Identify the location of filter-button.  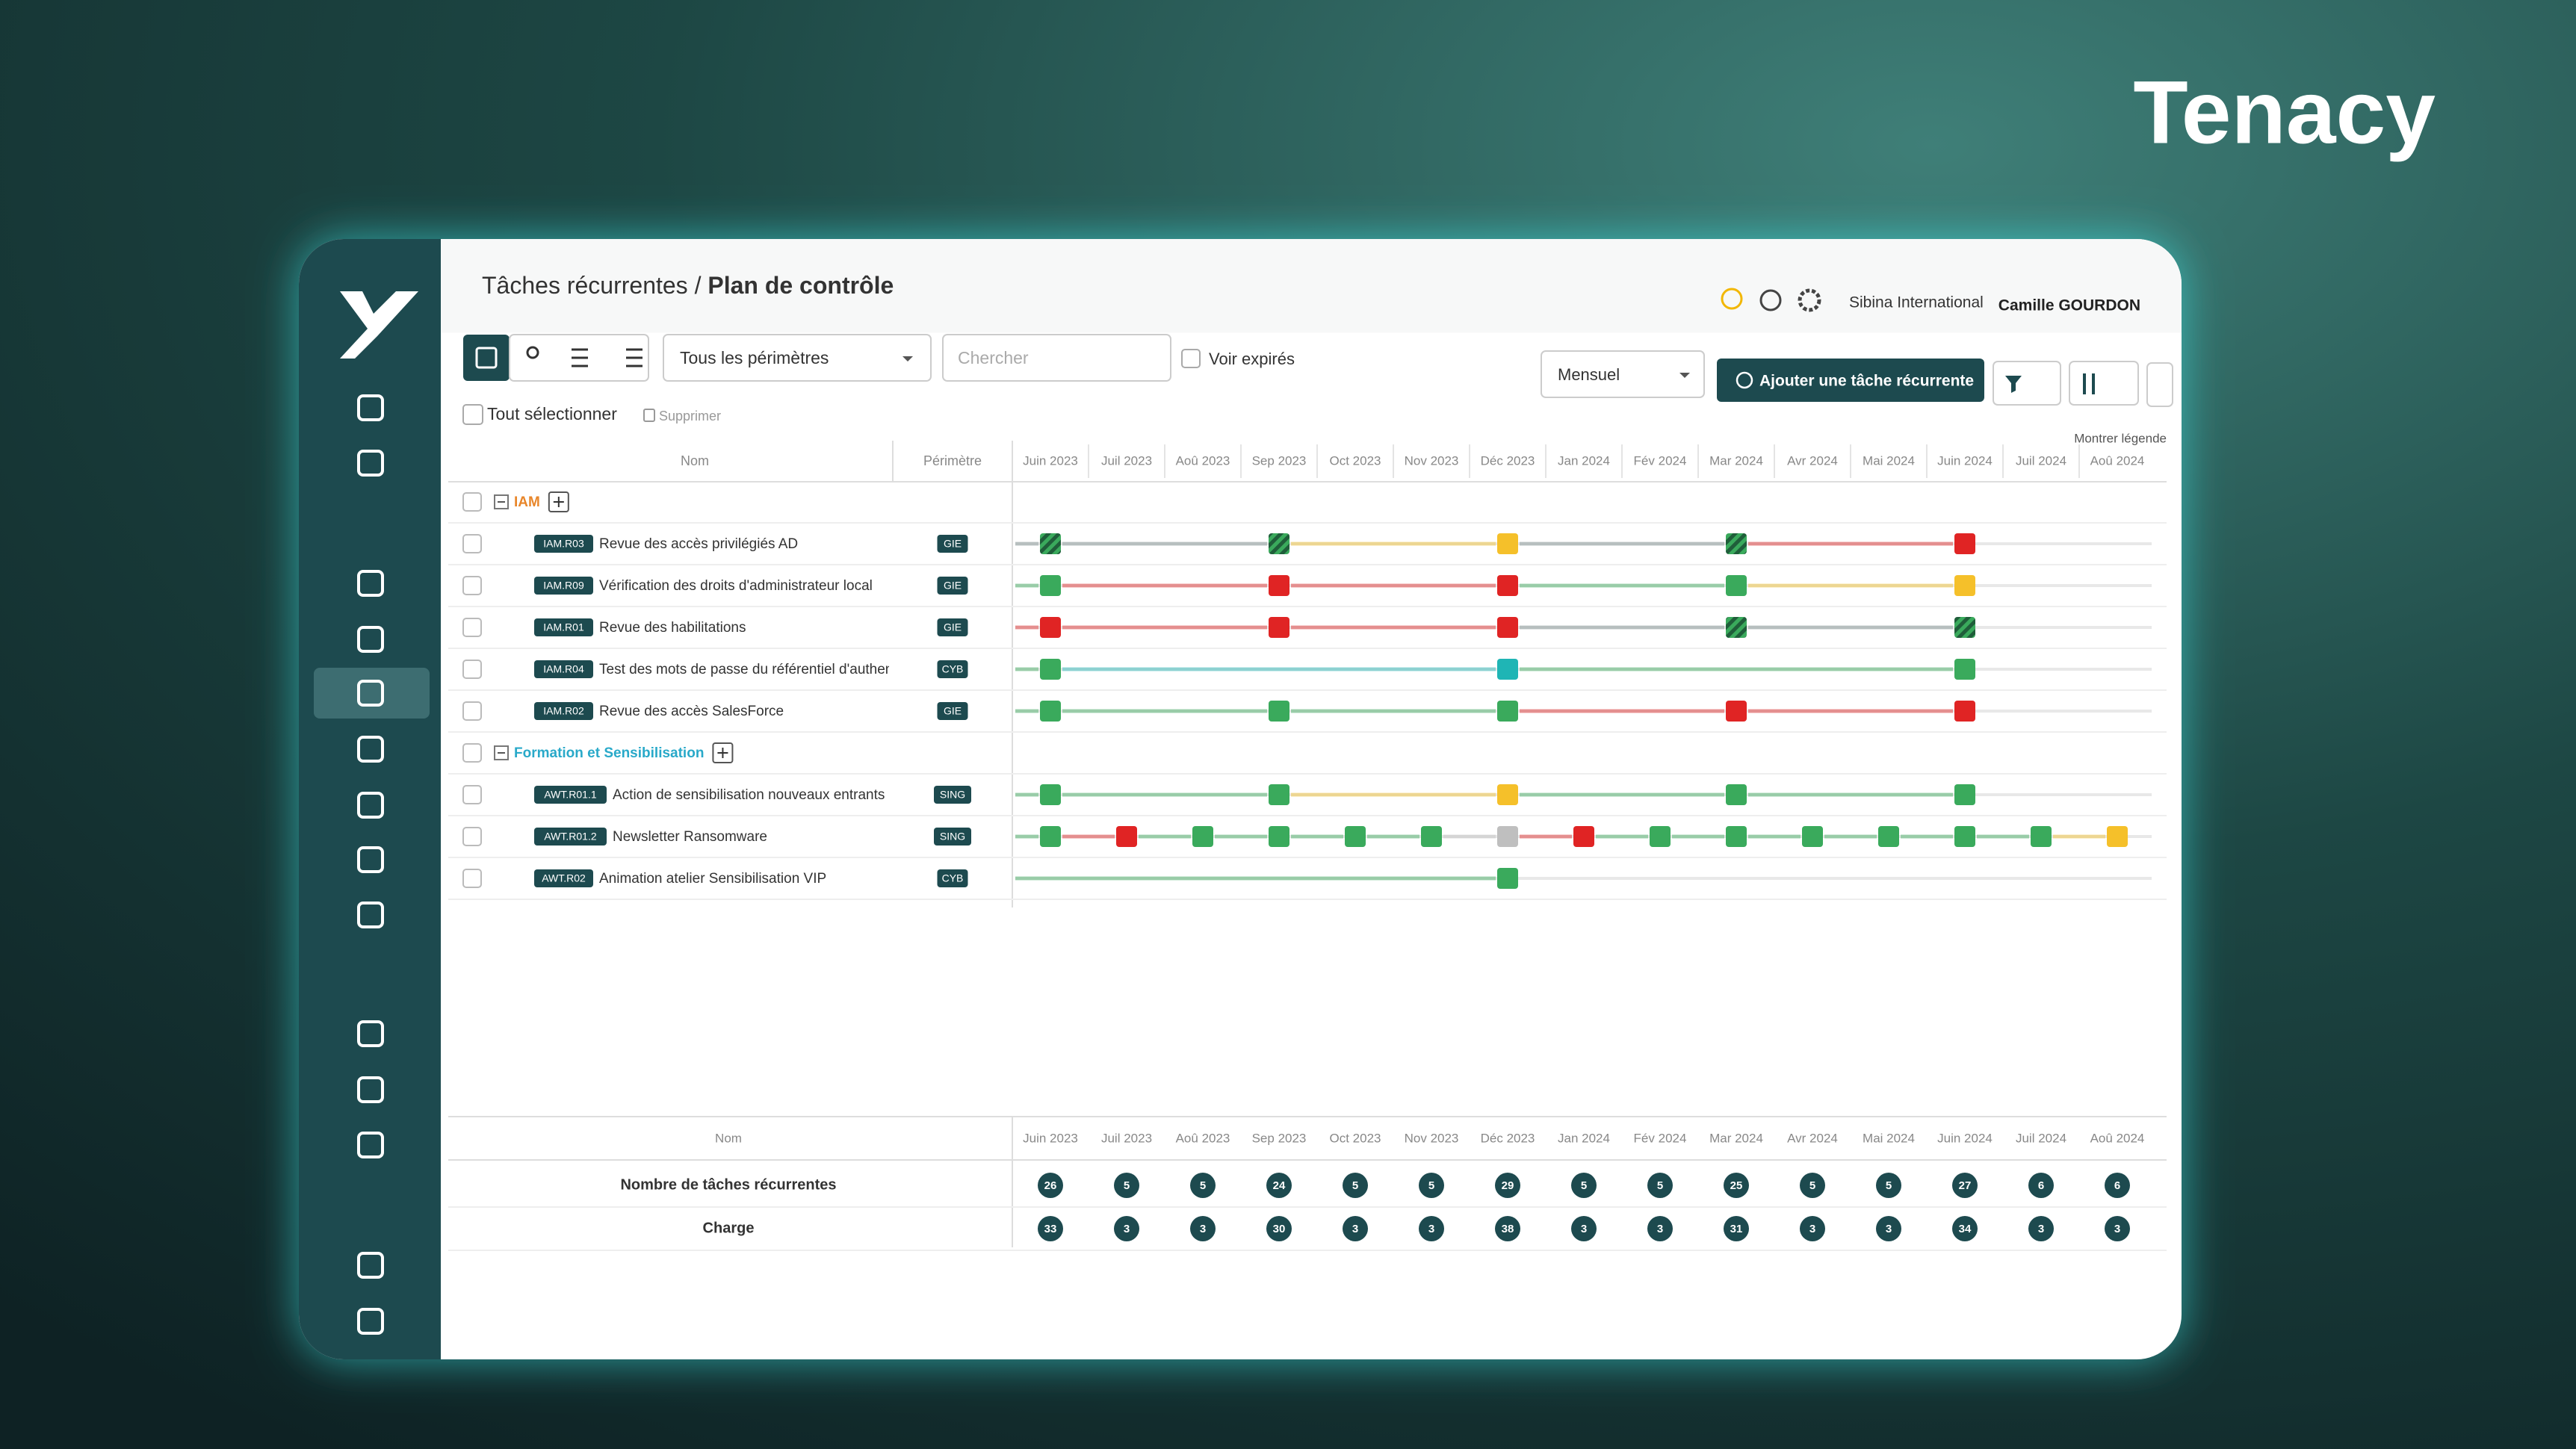
(2027, 384).